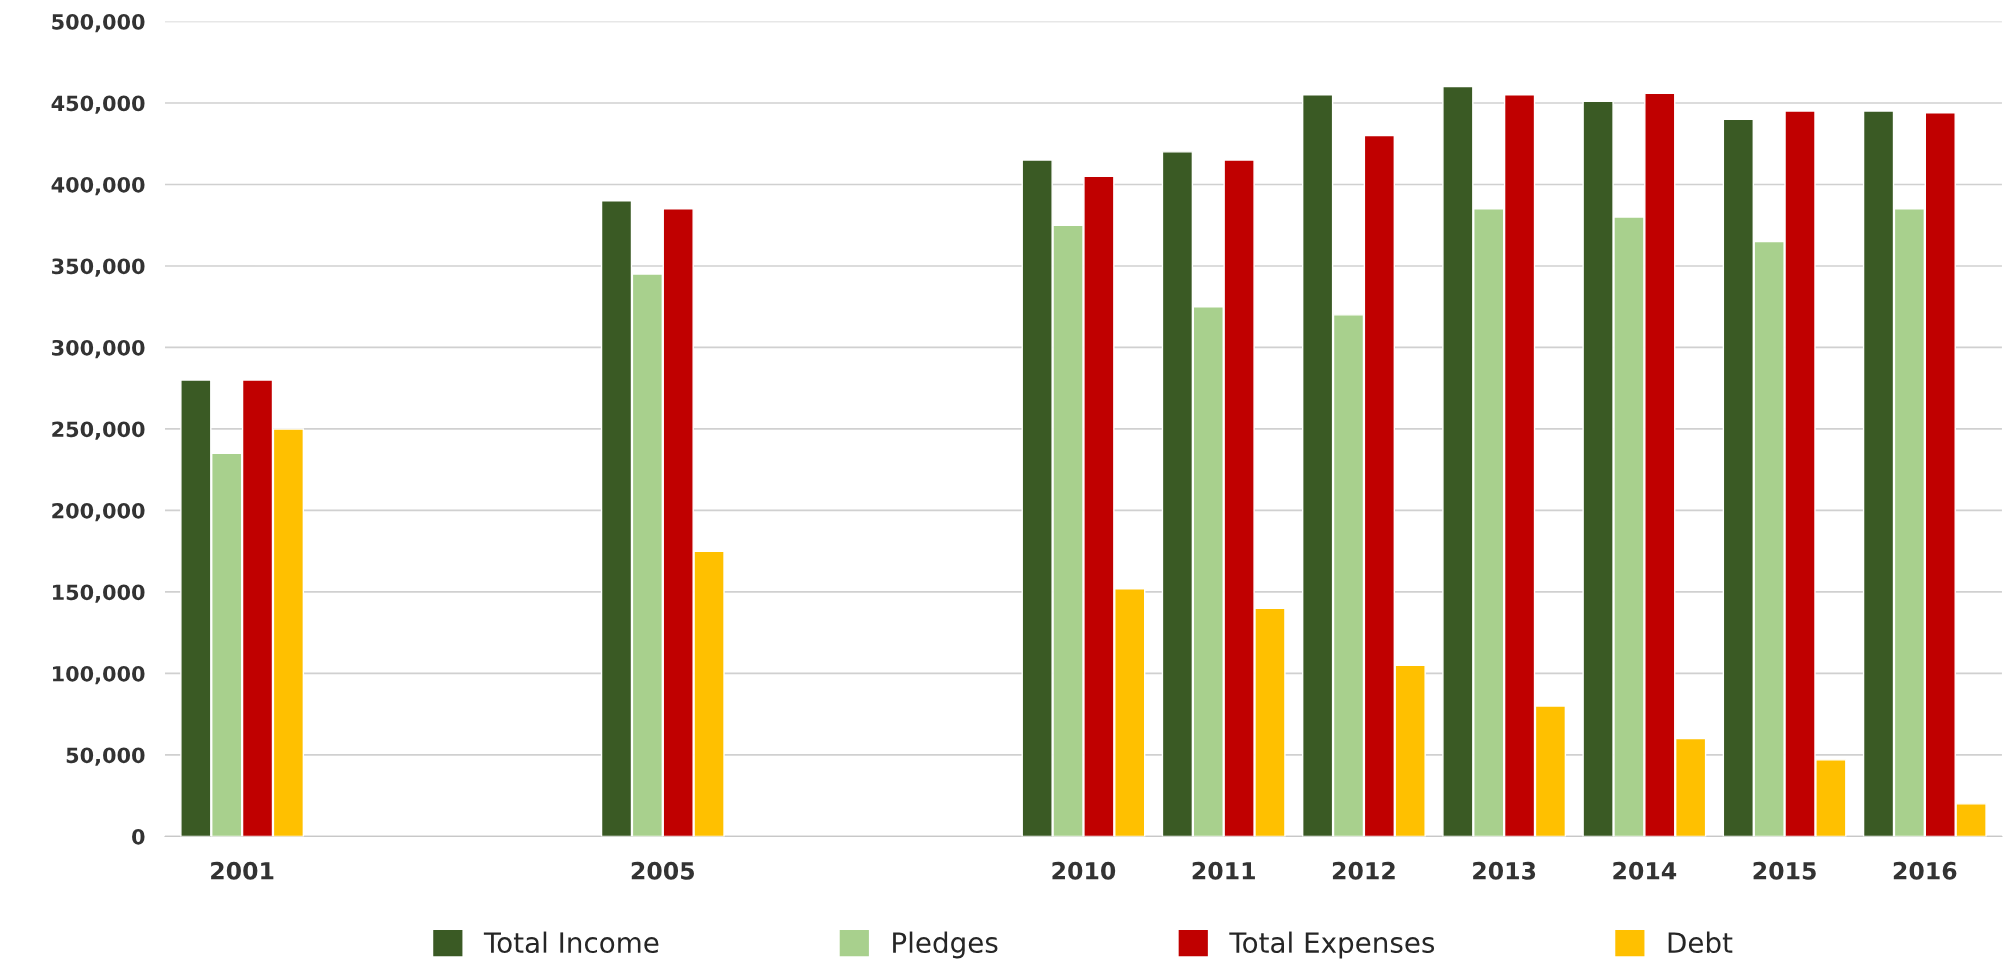  I want to click on legend-label: Debt, so click(1700, 942).